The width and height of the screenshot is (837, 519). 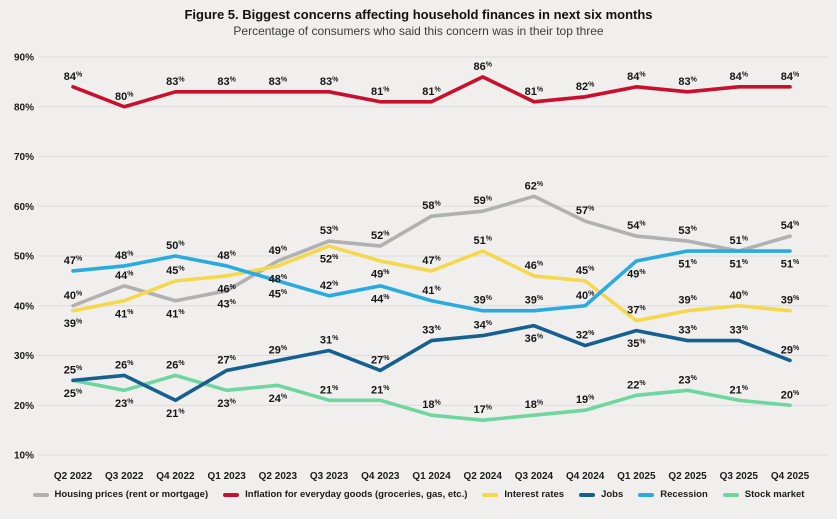 What do you see at coordinates (73, 370) in the screenshot?
I see `data-label-jobs: 25%` at bounding box center [73, 370].